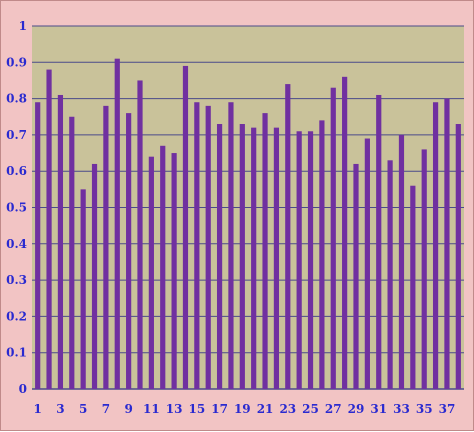 Image resolution: width=474 pixels, height=432 pixels. I want to click on x-axis-ticks: 1 3 5 7 9 11 13 15 17 19 21 23 25 27 29 31 33 35 37, so click(245, 409).